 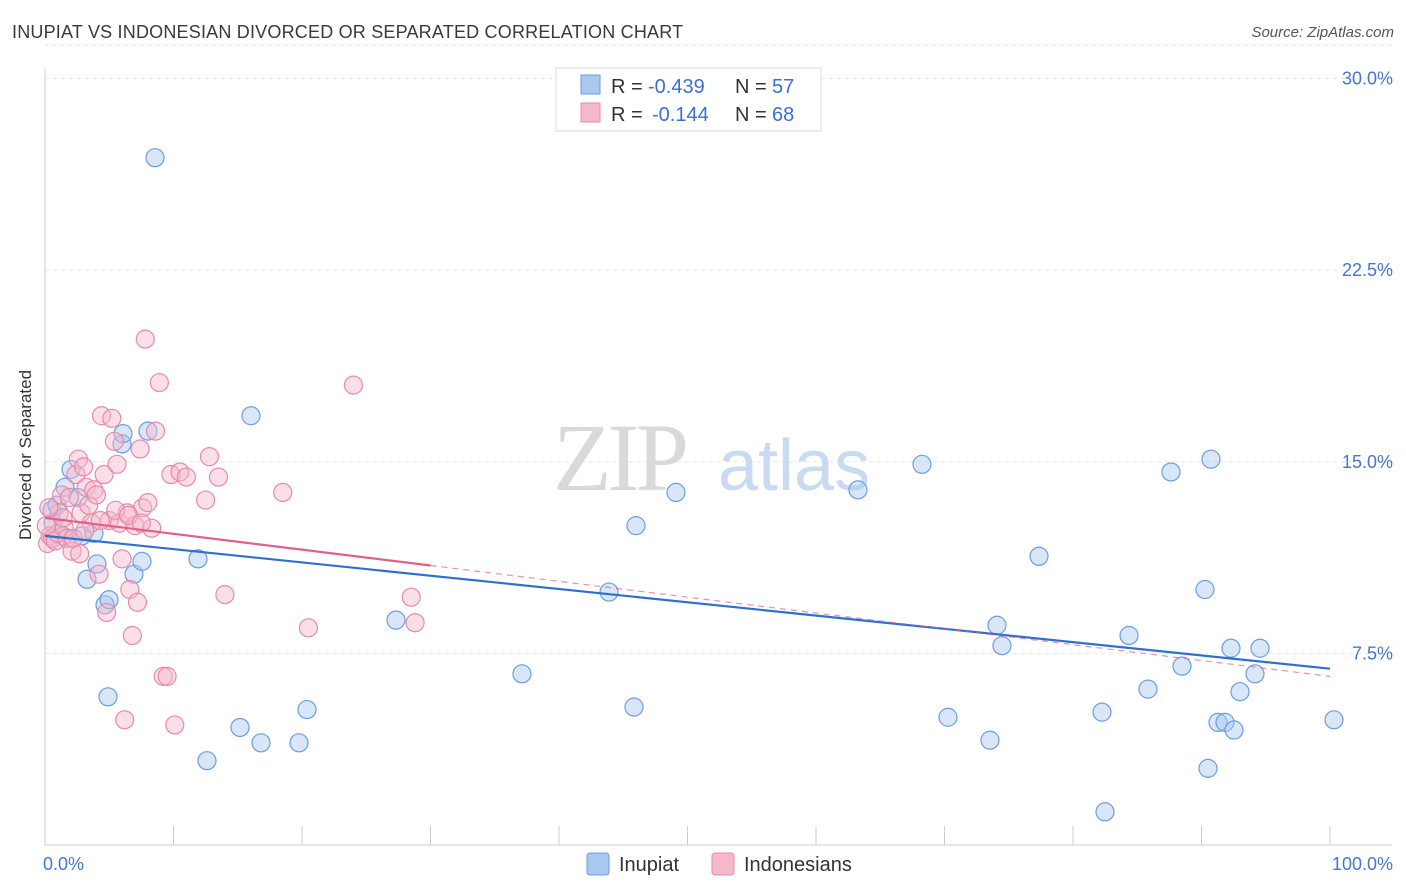 I want to click on legend-n-indonesians: 68, so click(x=783, y=115).